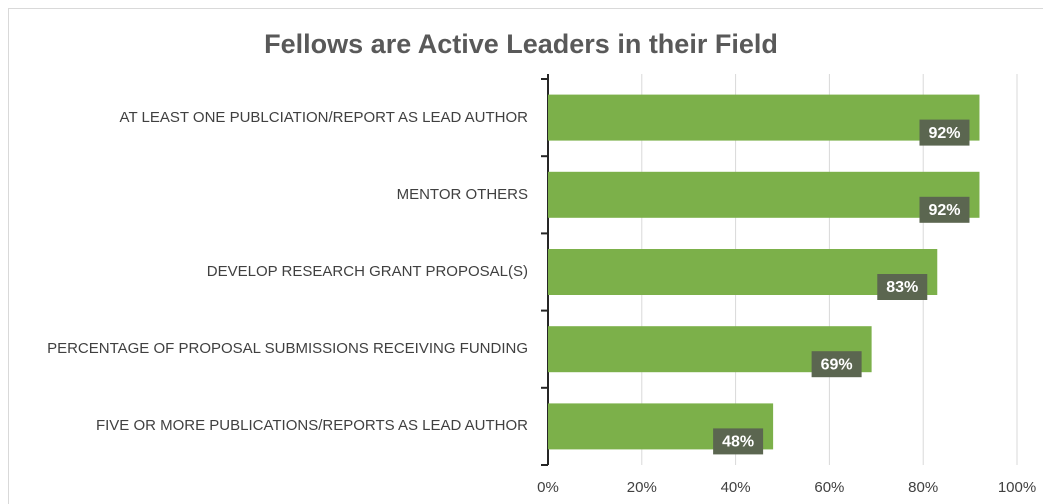 The image size is (1043, 504). What do you see at coordinates (923, 487) in the screenshot?
I see `x-tick-label: 80%` at bounding box center [923, 487].